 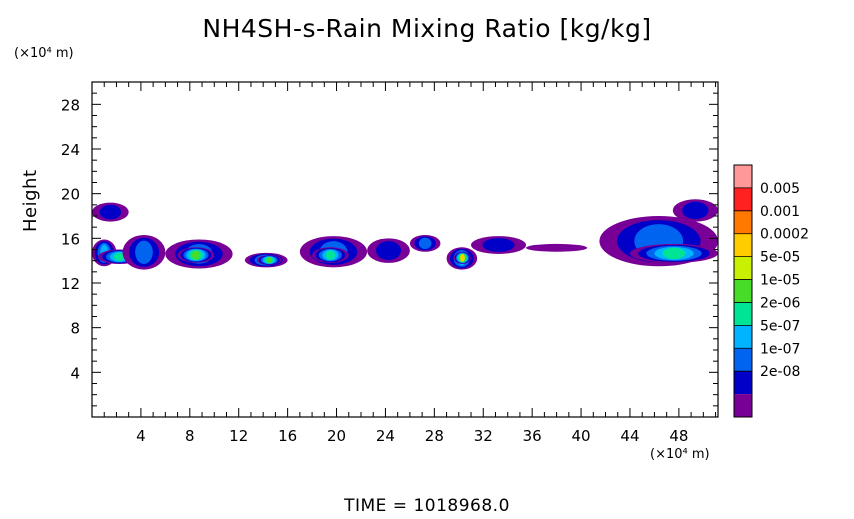 What do you see at coordinates (238, 436) in the screenshot?
I see `x-tick-label: 12` at bounding box center [238, 436].